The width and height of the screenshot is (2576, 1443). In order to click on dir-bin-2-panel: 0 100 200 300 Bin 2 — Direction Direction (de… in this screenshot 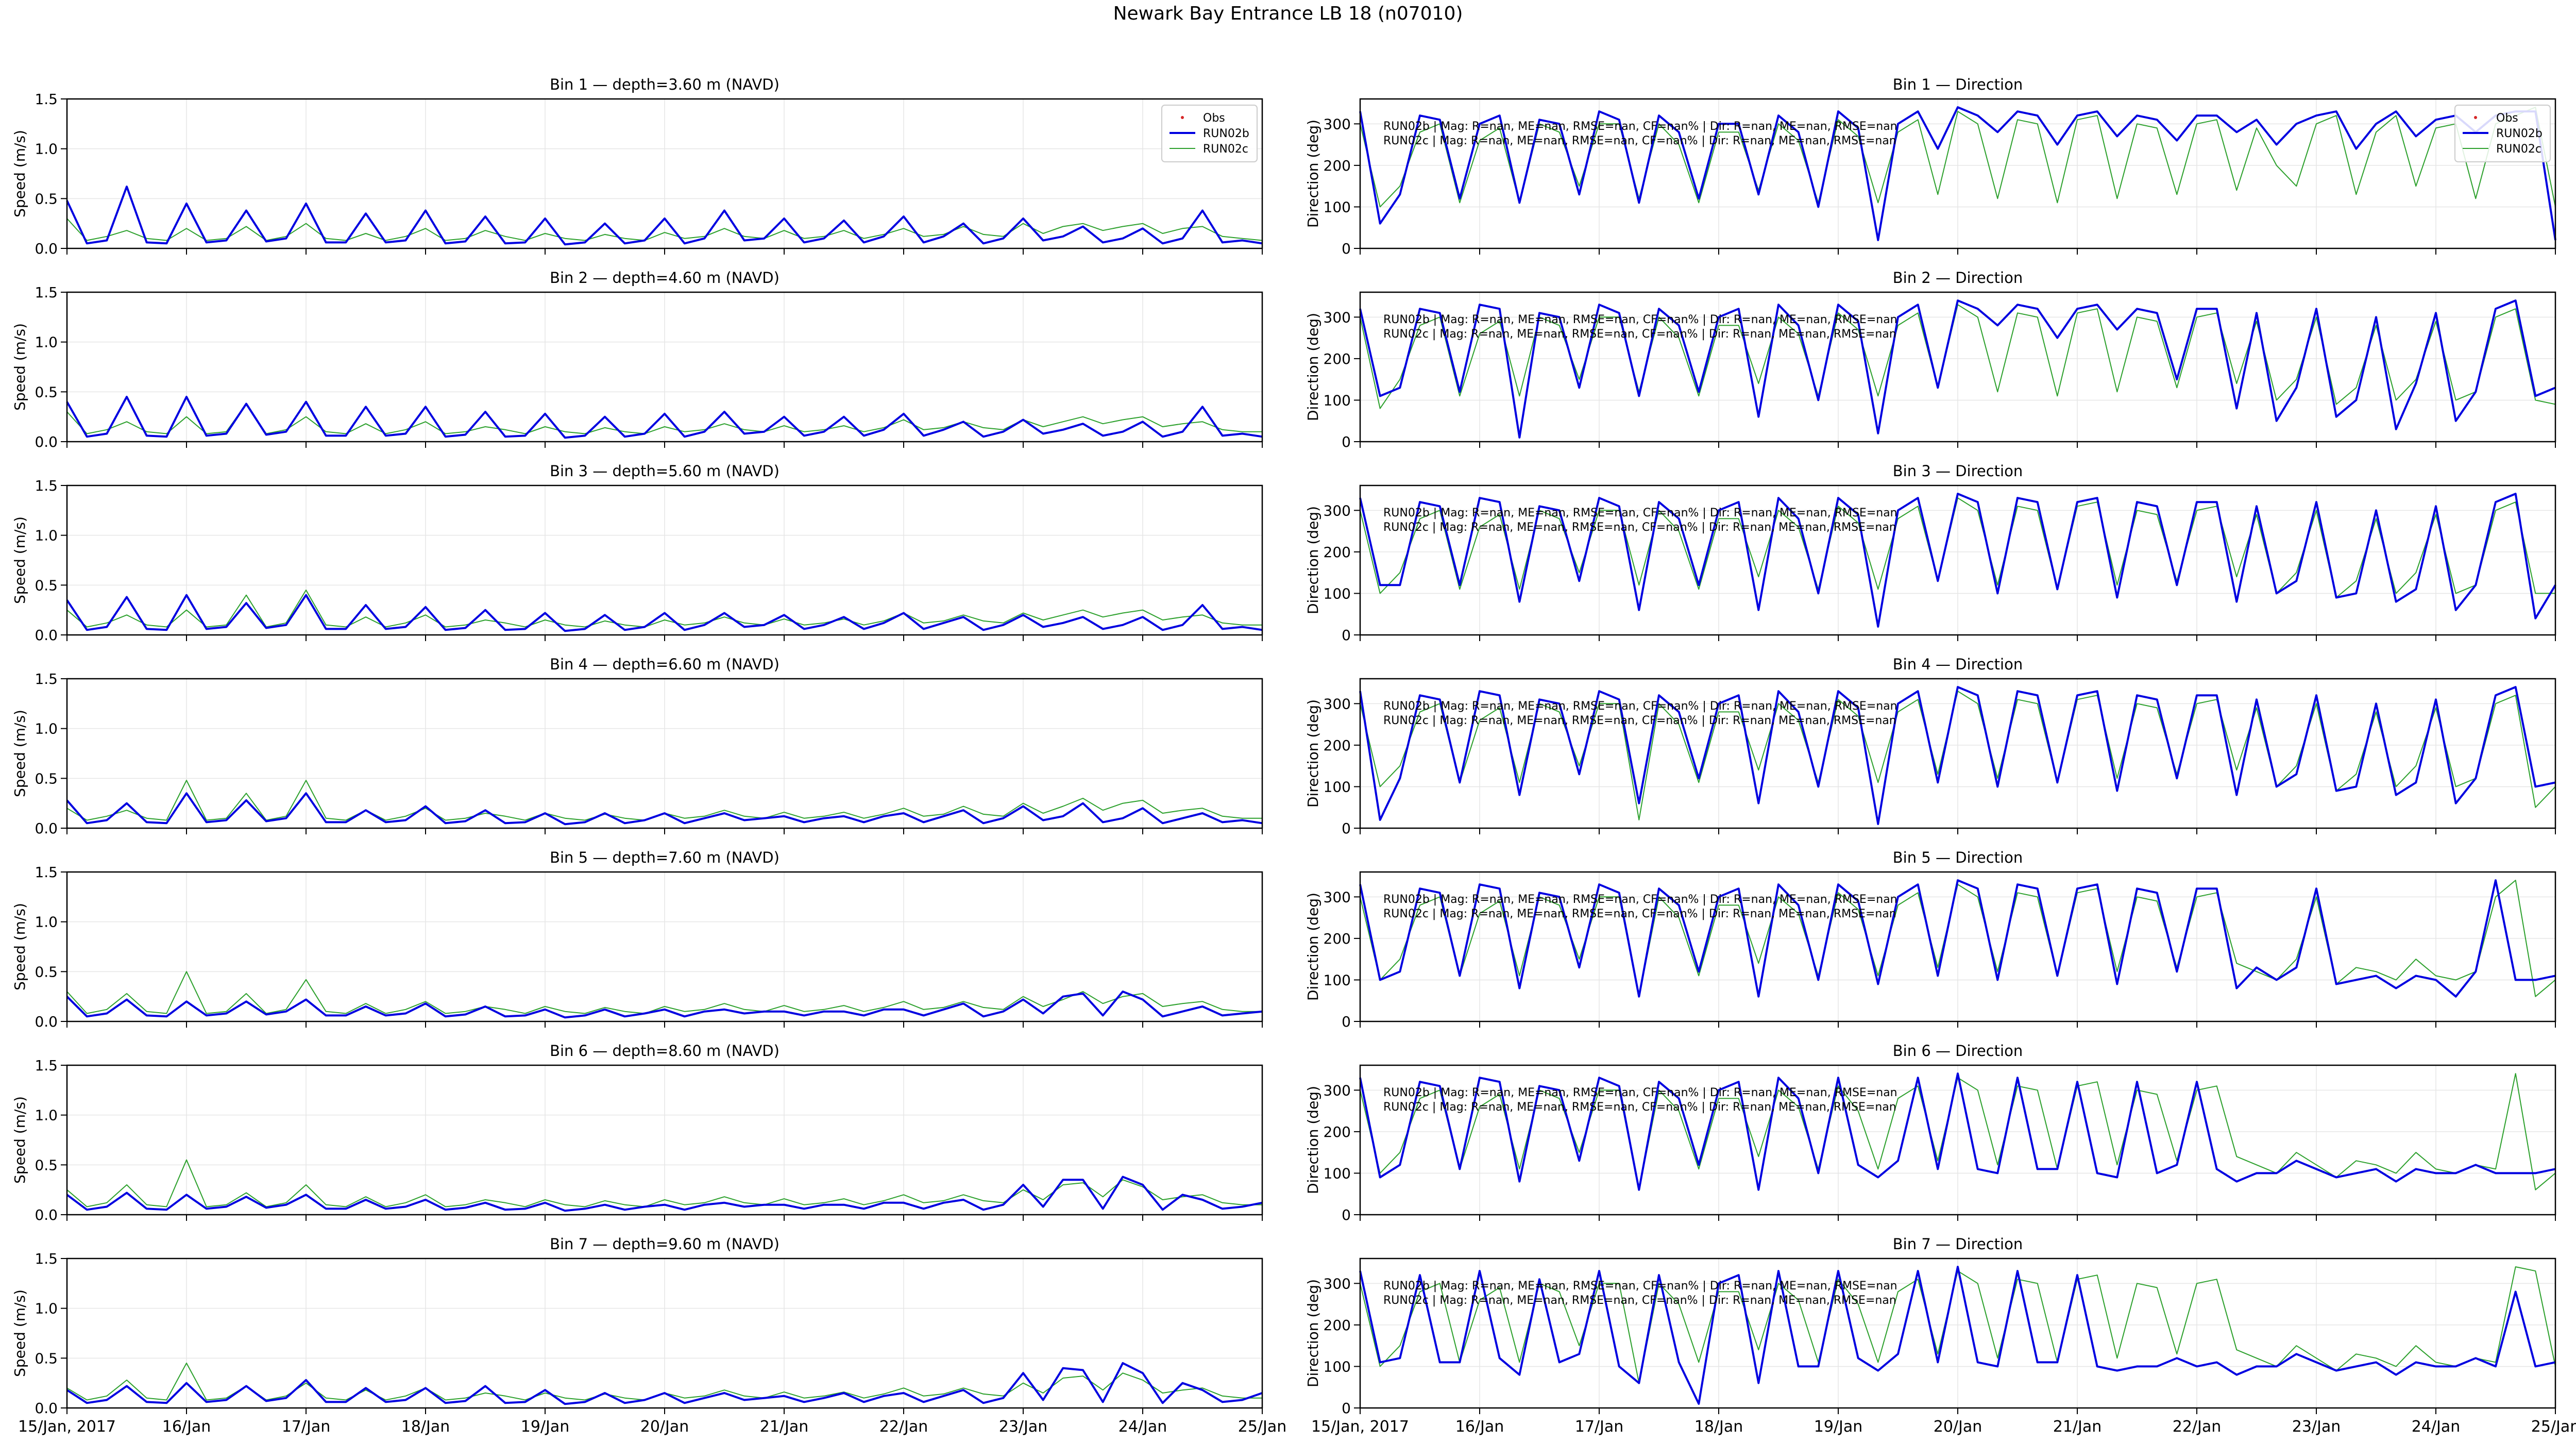, I will do `click(1930, 359)`.